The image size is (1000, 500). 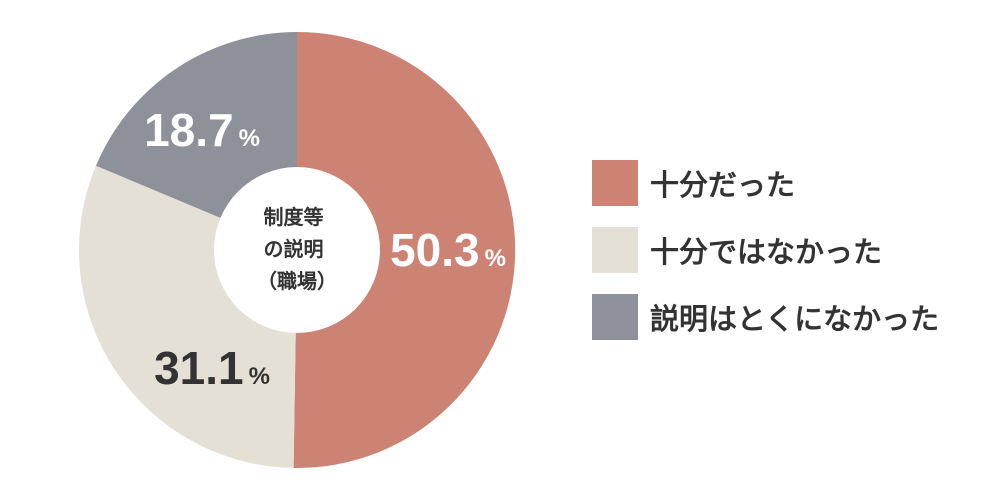 What do you see at coordinates (294, 249) in the screenshot?
I see `center-label-line-2: の説明` at bounding box center [294, 249].